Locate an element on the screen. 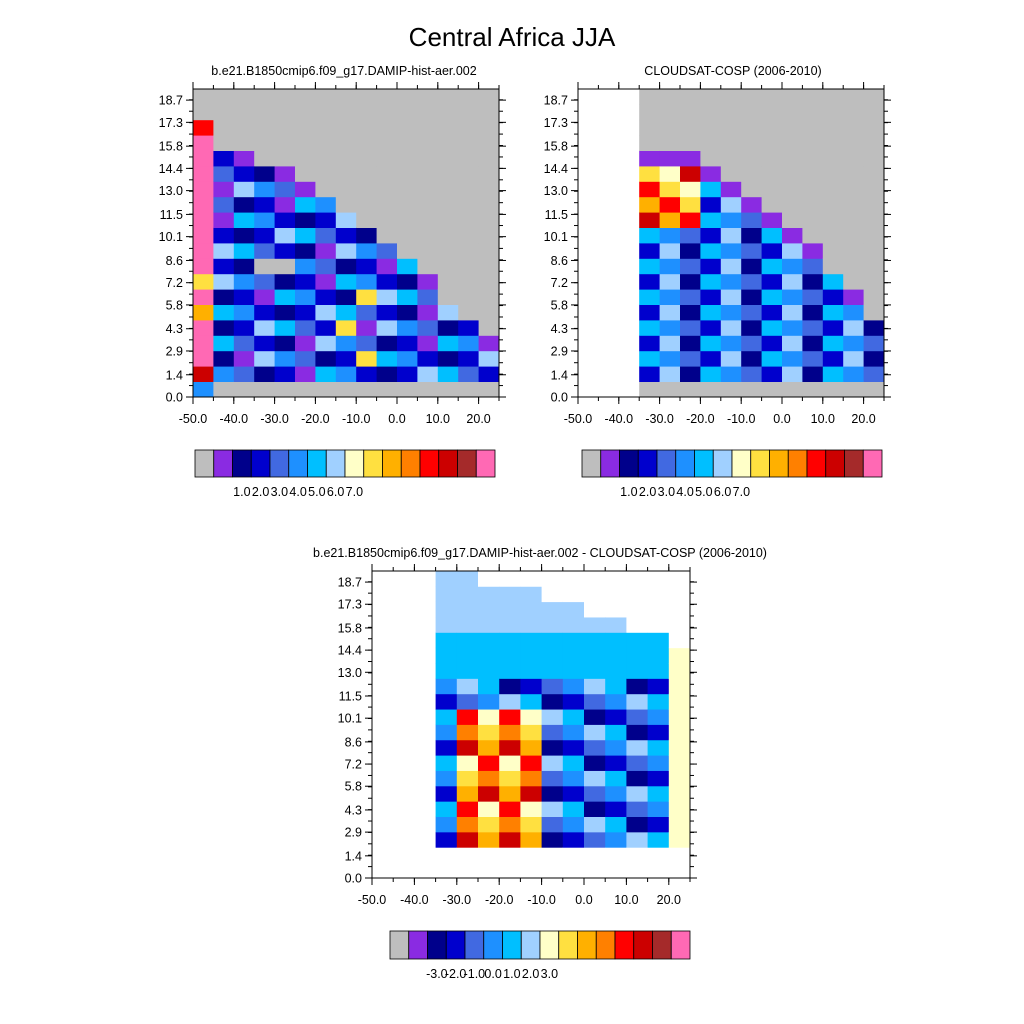 This screenshot has width=1024, height=1024. x-tick-label: 0.0 is located at coordinates (781, 419).